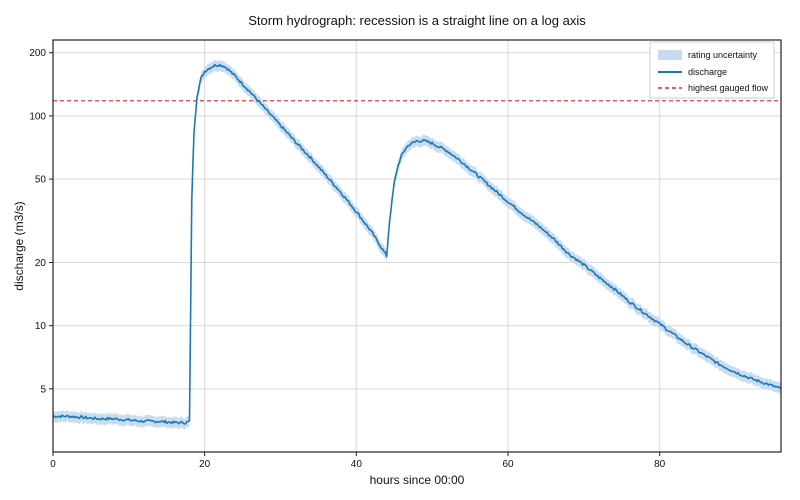 The height and width of the screenshot is (500, 800). What do you see at coordinates (670, 55) in the screenshot?
I see `legend-swatch-uncertainty` at bounding box center [670, 55].